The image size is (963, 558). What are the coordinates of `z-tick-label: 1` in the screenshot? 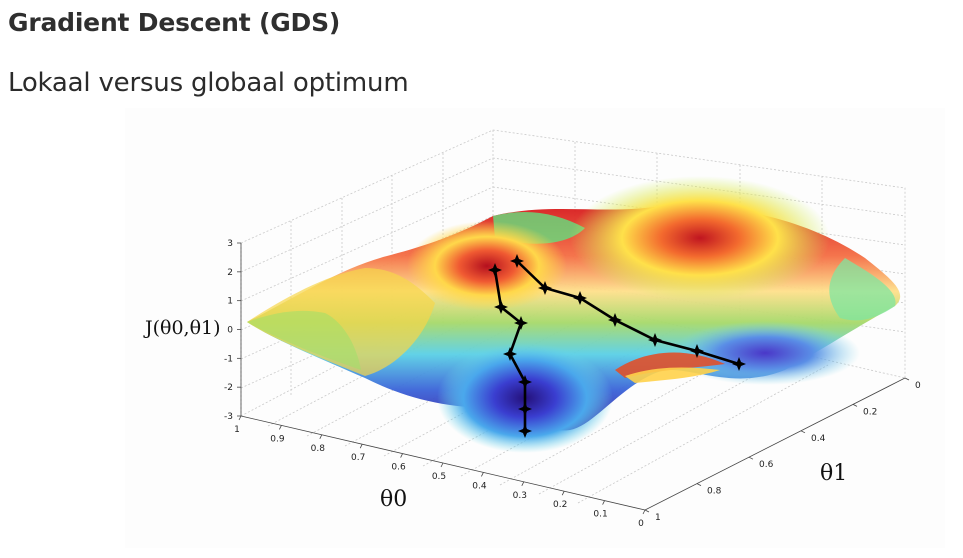 It's located at (230, 302).